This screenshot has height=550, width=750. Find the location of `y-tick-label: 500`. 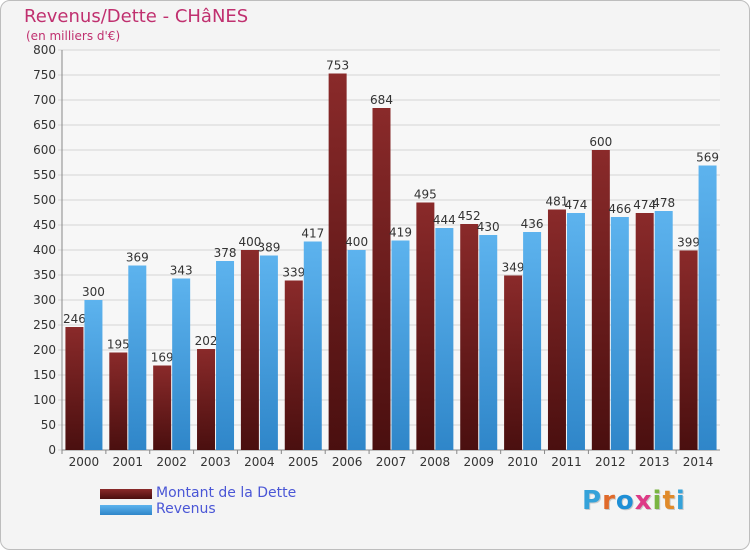

y-tick-label: 500 is located at coordinates (44, 200).